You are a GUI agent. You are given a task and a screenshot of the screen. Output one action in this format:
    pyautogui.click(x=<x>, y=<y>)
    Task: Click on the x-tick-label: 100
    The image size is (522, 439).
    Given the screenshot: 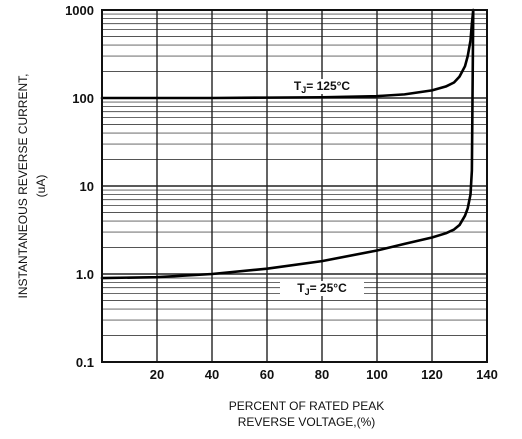 What is the action you would take?
    pyautogui.click(x=377, y=374)
    